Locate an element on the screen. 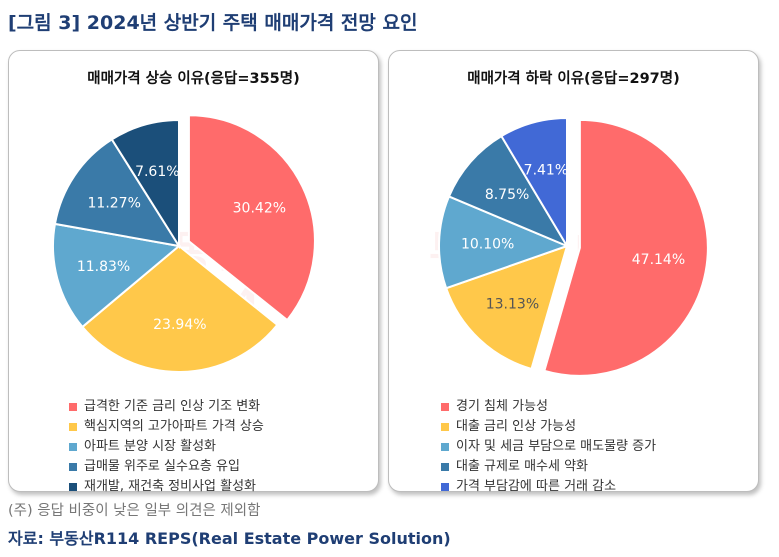  legend-item: 아파트 분양 시장 활성화 is located at coordinates (166, 447).